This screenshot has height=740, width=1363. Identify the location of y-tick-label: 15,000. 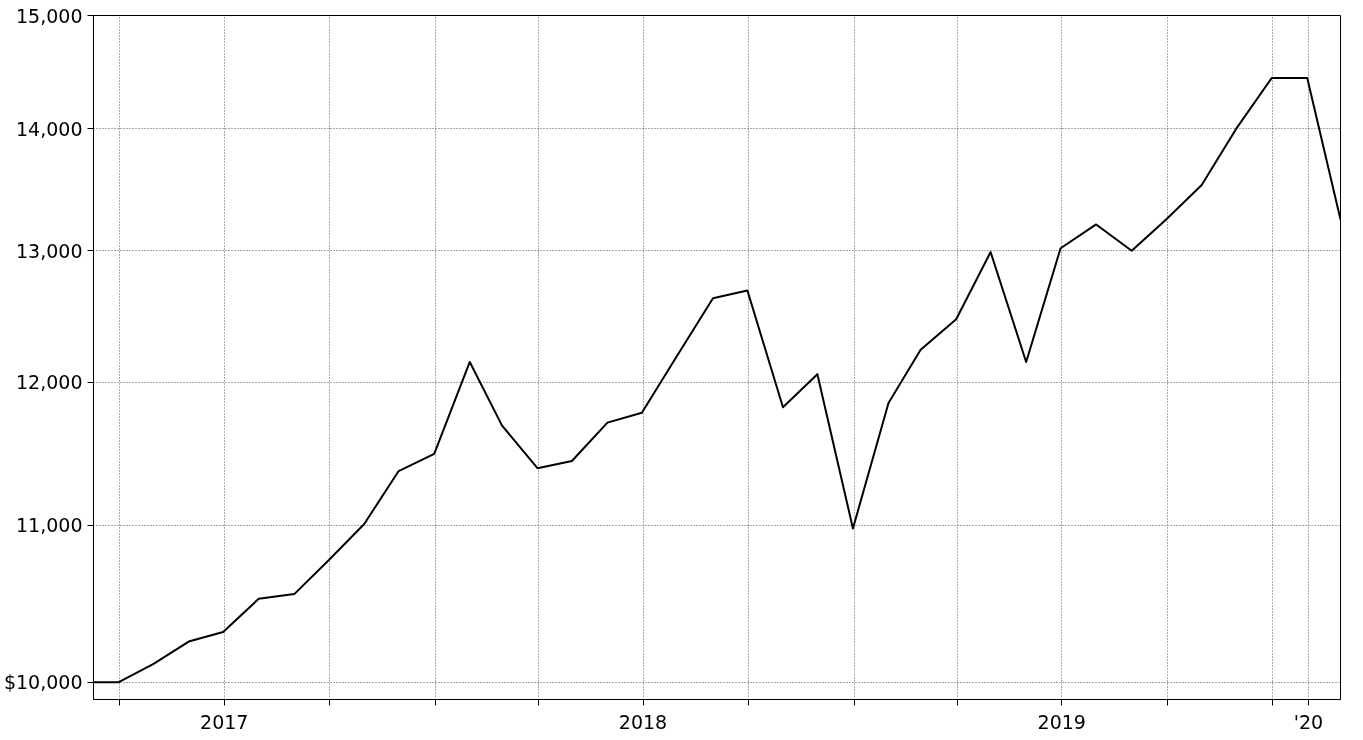
(49, 15).